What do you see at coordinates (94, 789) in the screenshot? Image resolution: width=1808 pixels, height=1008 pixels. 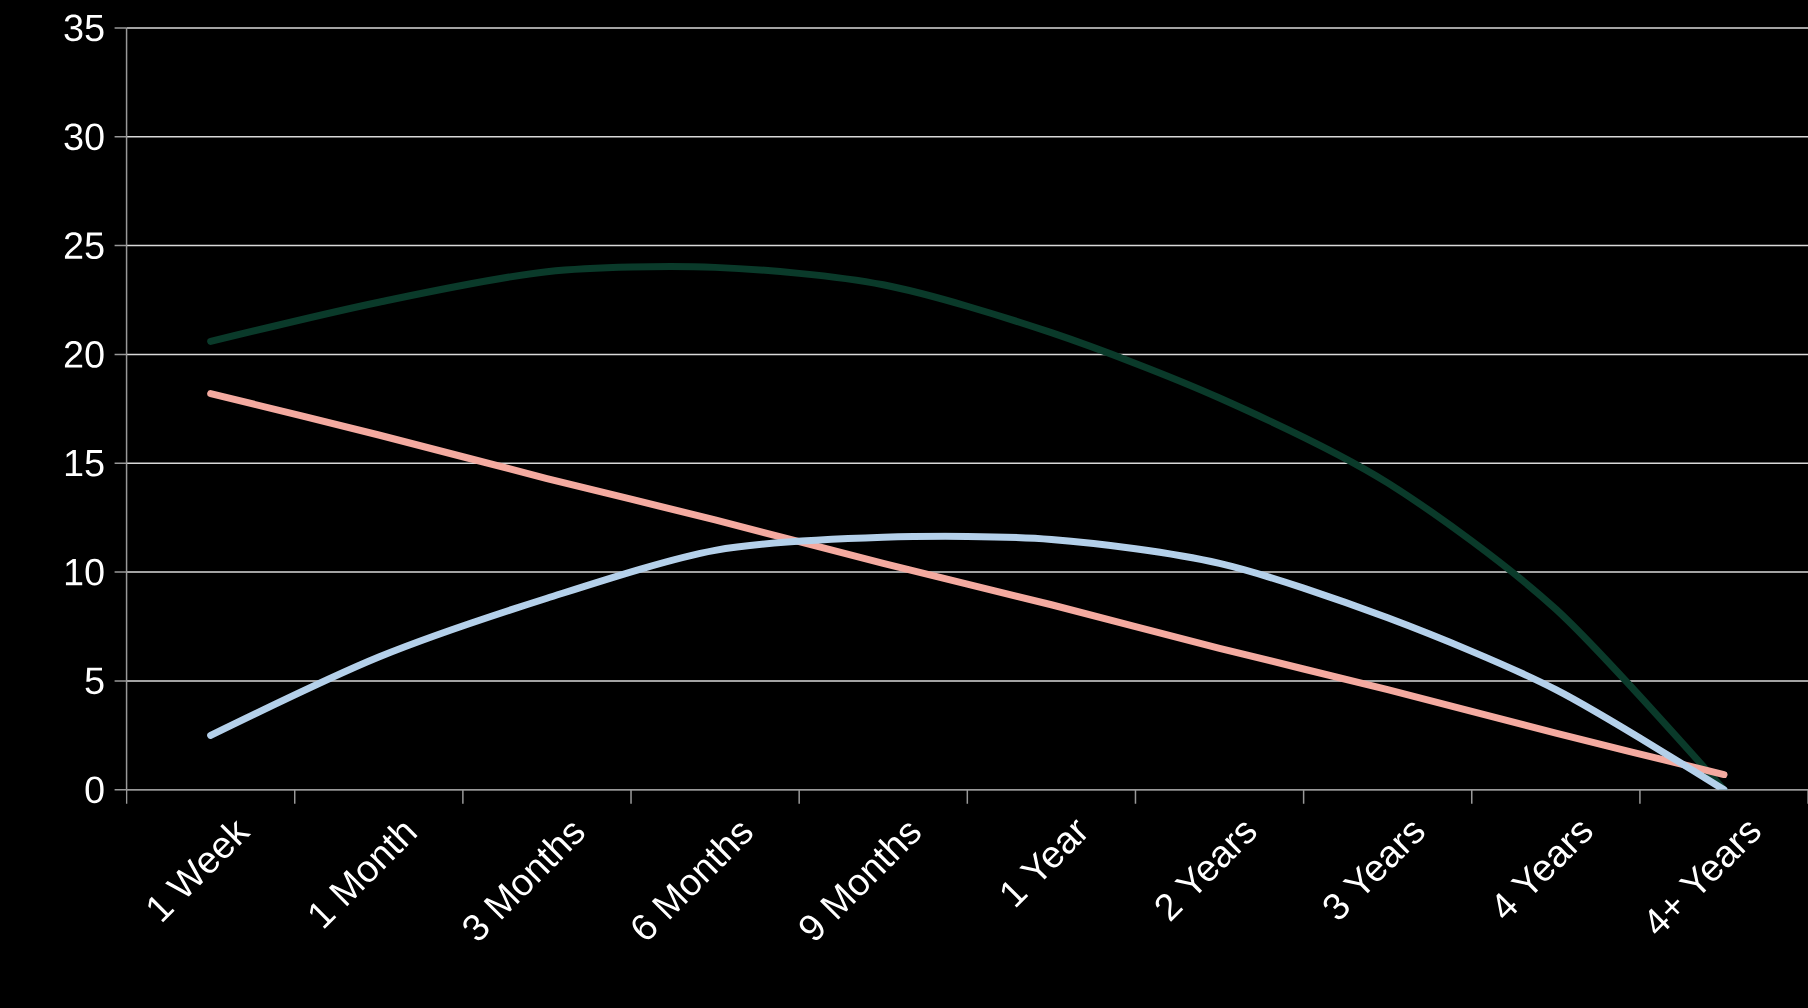 I see `y-tick-label: 0` at bounding box center [94, 789].